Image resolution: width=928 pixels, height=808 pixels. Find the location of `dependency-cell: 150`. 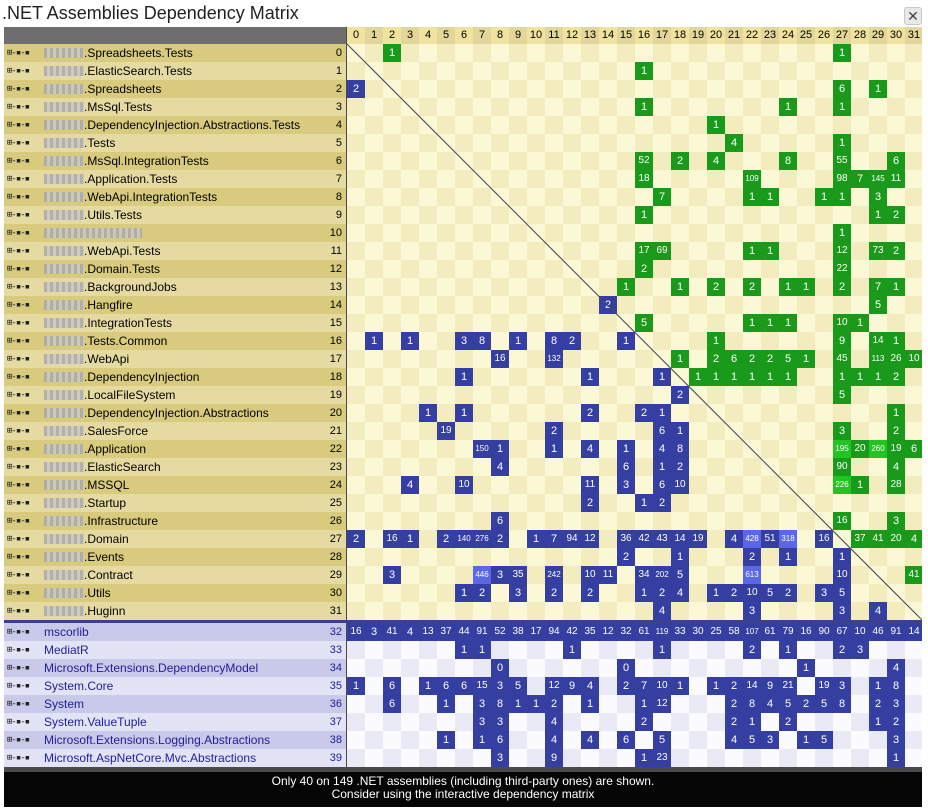

dependency-cell: 150 is located at coordinates (482, 449).